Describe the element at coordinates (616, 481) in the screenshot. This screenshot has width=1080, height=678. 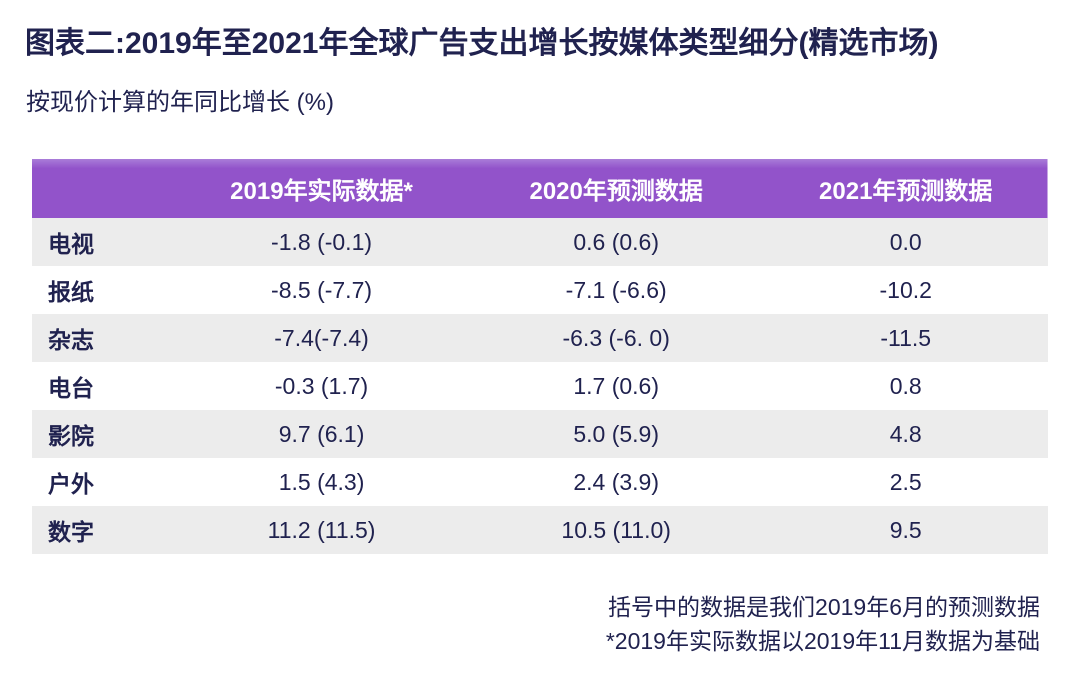
I see `cell-2020: 2.4 (3.9)` at that location.